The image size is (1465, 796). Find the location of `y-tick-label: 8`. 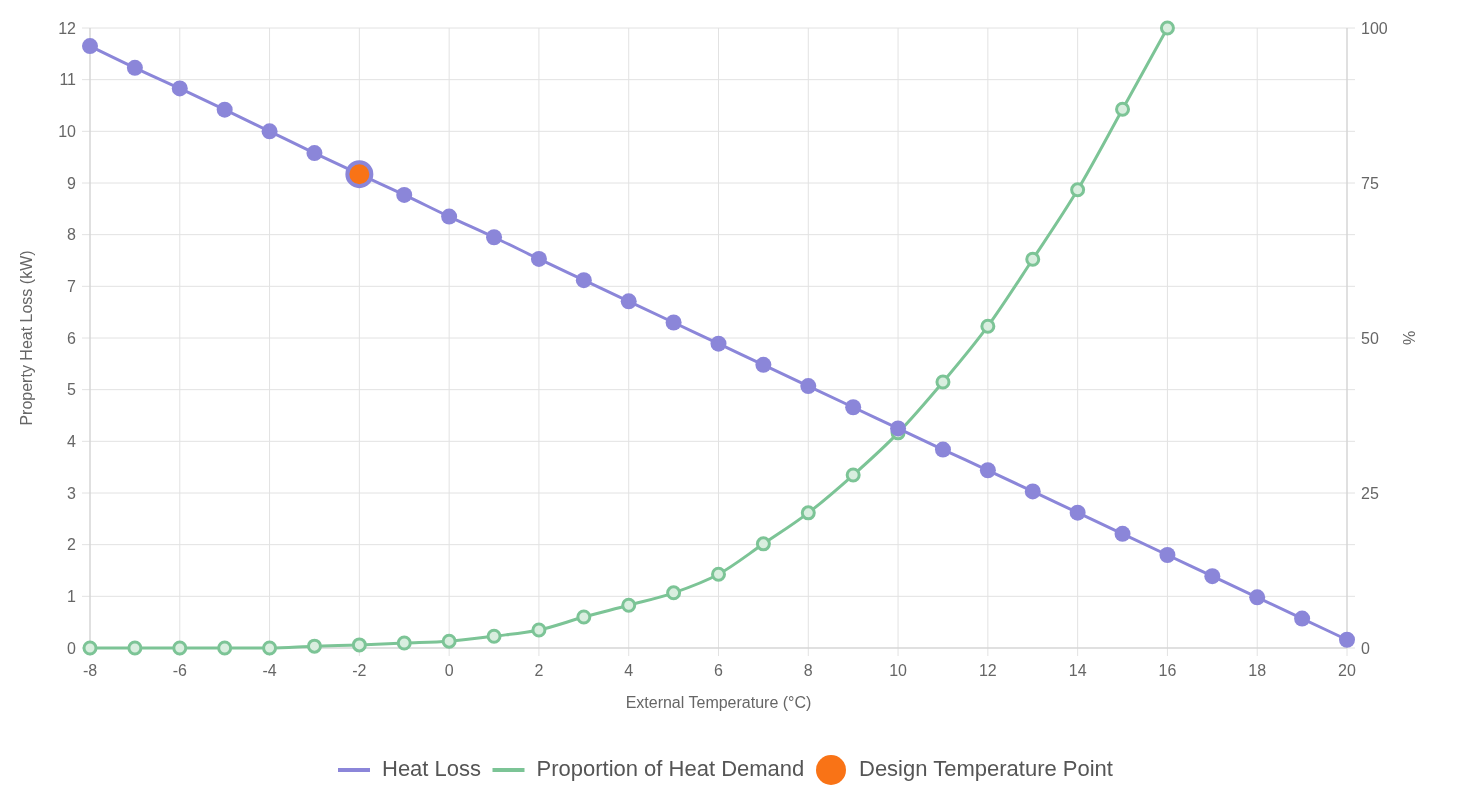

y-tick-label: 8 is located at coordinates (72, 235).